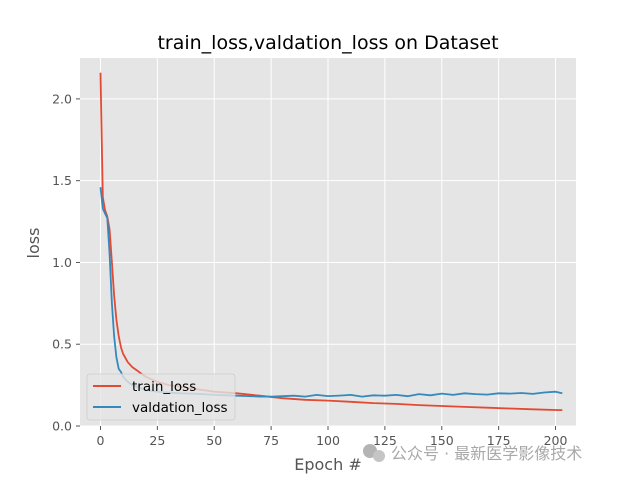 This screenshot has height=480, width=640. I want to click on x-tick-label: 150, so click(442, 440).